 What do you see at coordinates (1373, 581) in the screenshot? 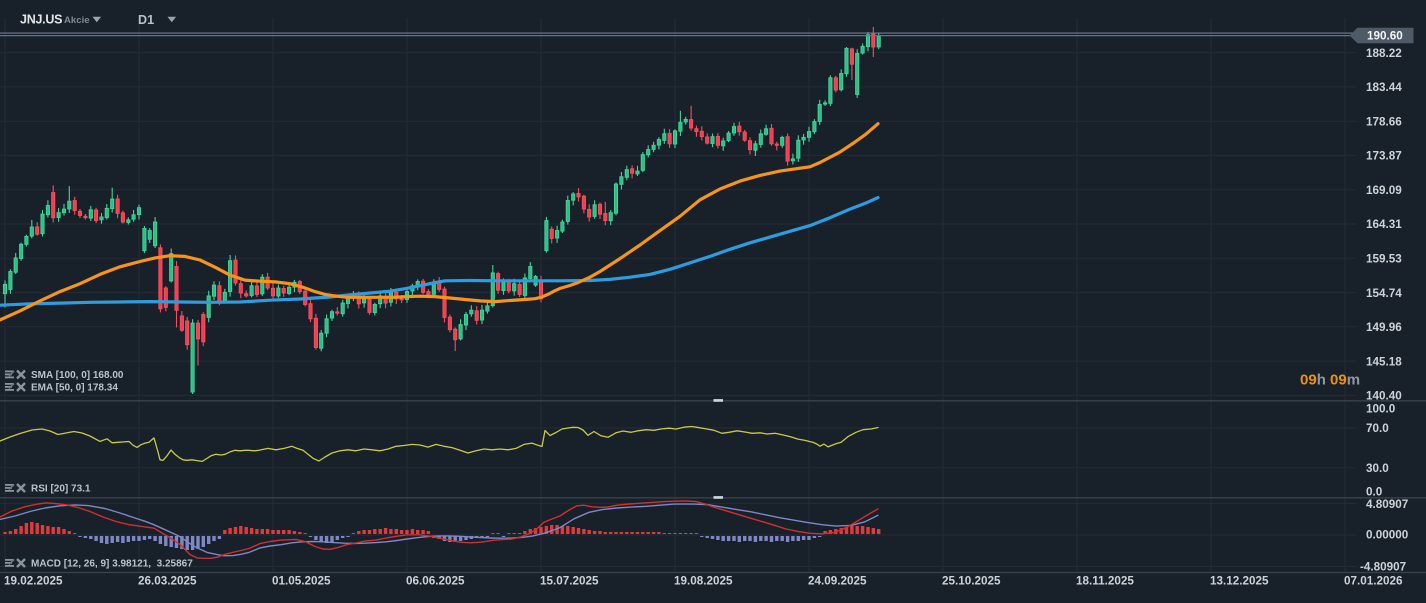
I see `svg-text: 07.01.2026` at bounding box center [1373, 581].